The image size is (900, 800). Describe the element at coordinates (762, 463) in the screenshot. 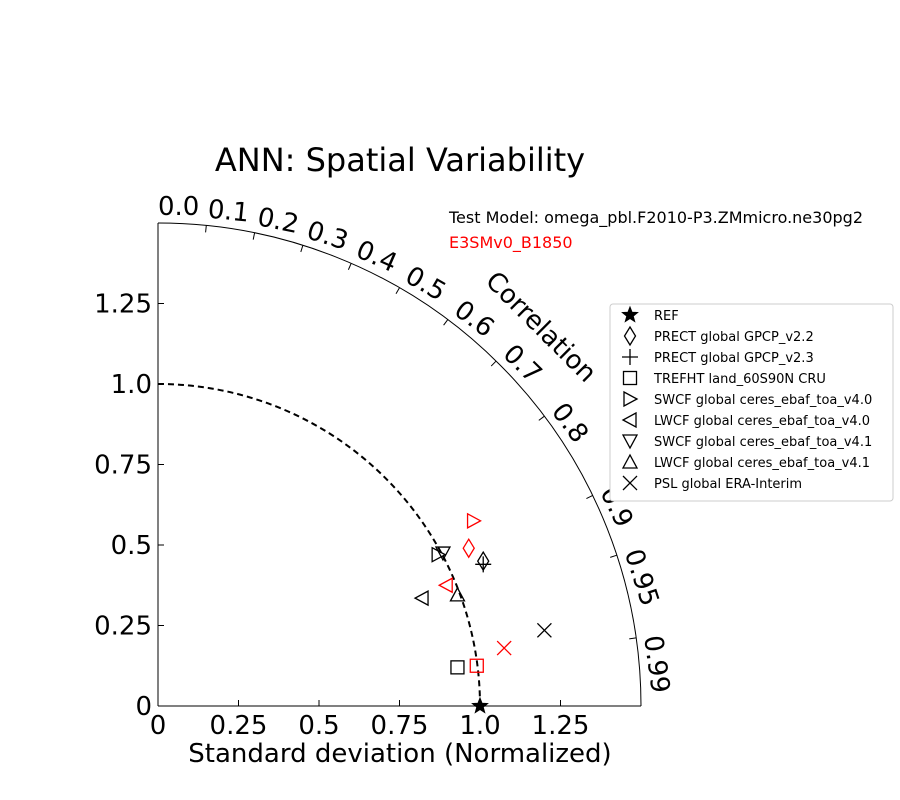

I see `legend-label: LWCF global ceres_ebaf_toa_v4.1` at that location.